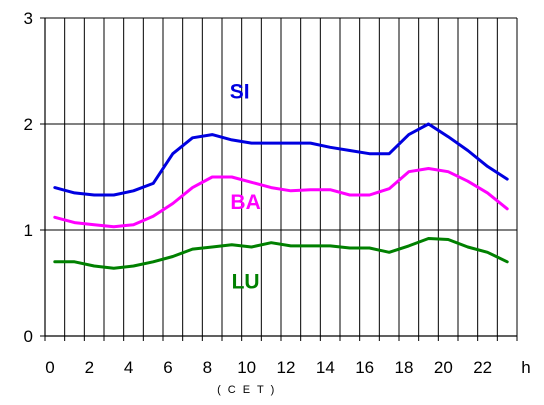  Describe the element at coordinates (404, 367) in the screenshot. I see `x-tick-label: 18` at that location.